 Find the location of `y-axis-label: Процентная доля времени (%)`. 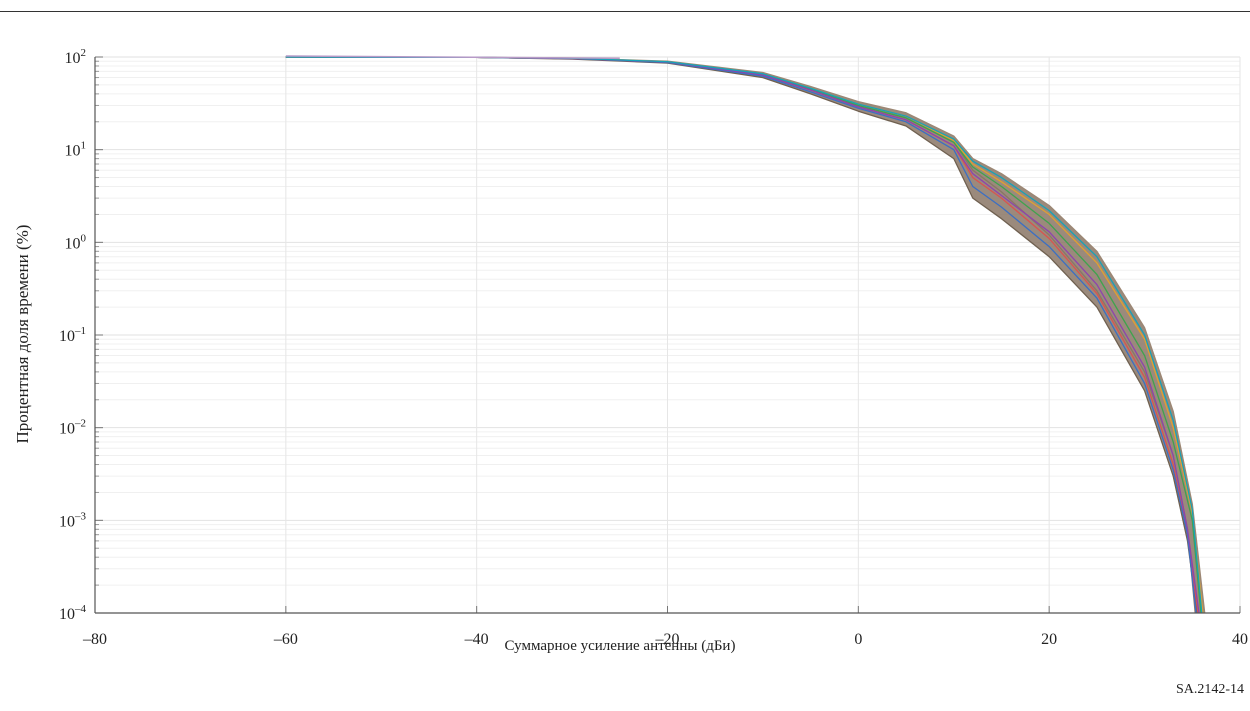

y-axis-label: Процентная доля времени (%) is located at coordinates (22, 334).